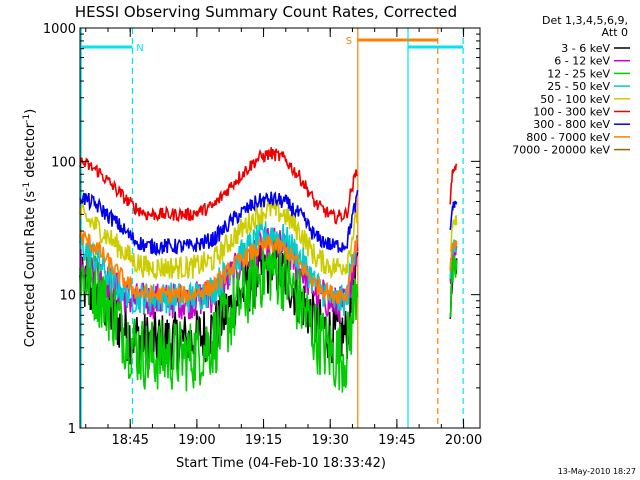  Describe the element at coordinates (27, 118) in the screenshot. I see `y-axis-label-sup-2: -1` at that location.